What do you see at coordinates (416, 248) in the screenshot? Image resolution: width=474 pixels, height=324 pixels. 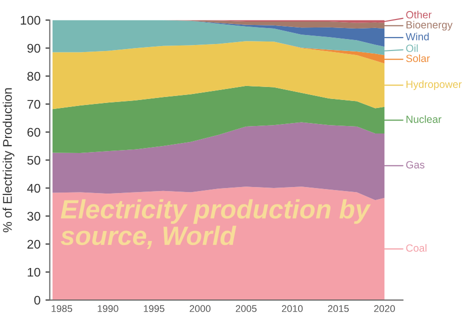 I see `legend-label: Coal` at bounding box center [416, 248].